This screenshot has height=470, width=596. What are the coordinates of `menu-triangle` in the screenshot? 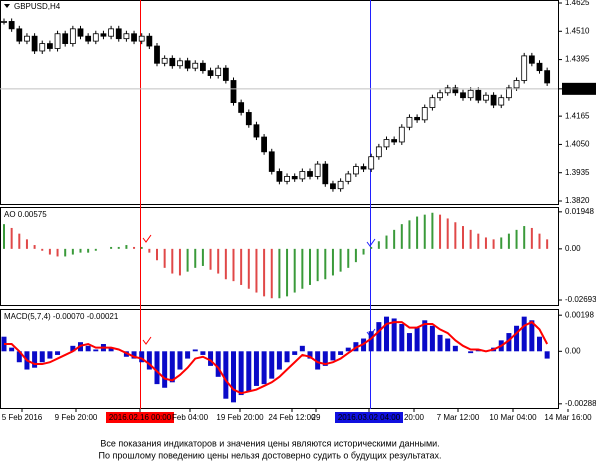 It's located at (7, 6).